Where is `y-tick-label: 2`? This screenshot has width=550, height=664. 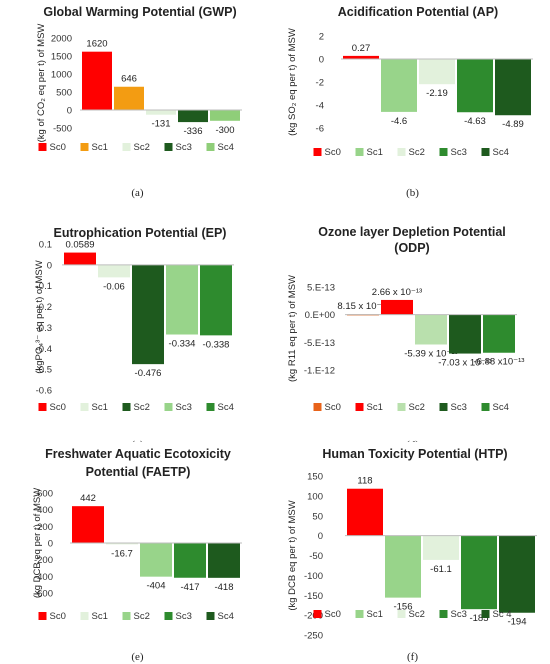 y-tick-label: 2 is located at coordinates (321, 37).